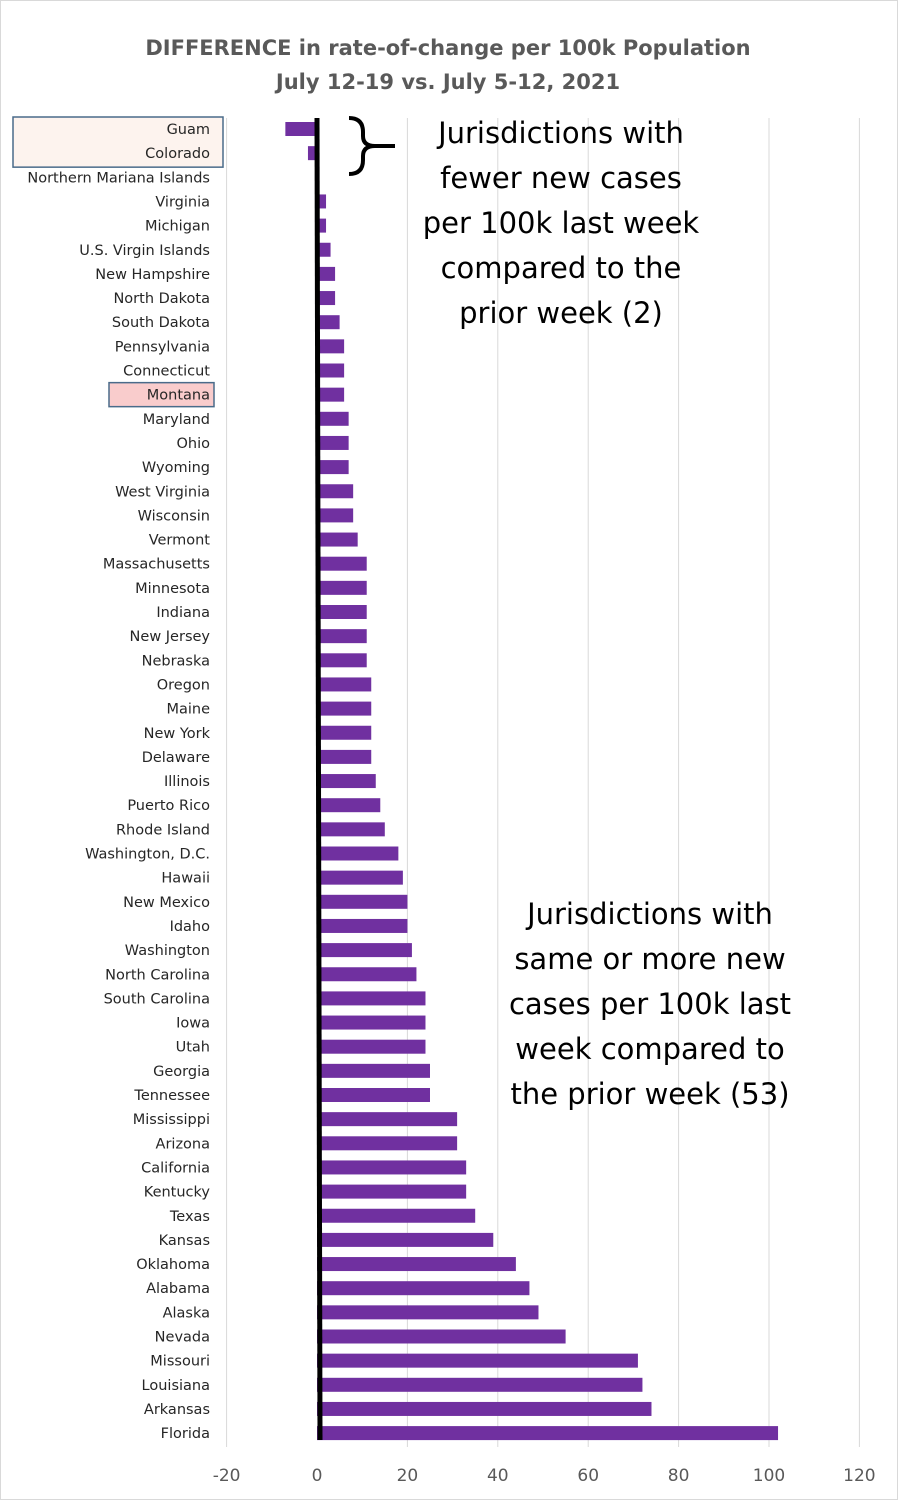  I want to click on category-label: New Mexico, so click(166, 903).